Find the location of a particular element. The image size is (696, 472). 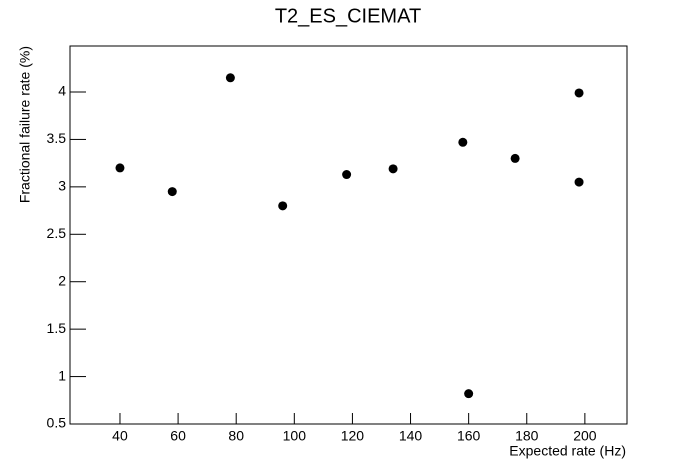

x-axis-title: Expected rate (Hz) is located at coordinates (567, 451).